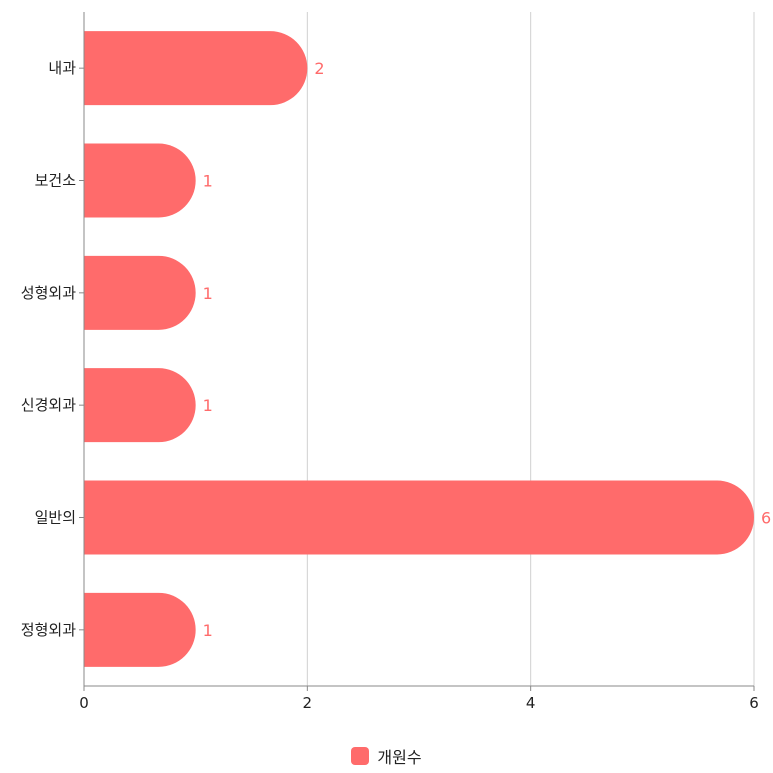 The width and height of the screenshot is (773, 773). I want to click on legend: 개원수, so click(386, 756).